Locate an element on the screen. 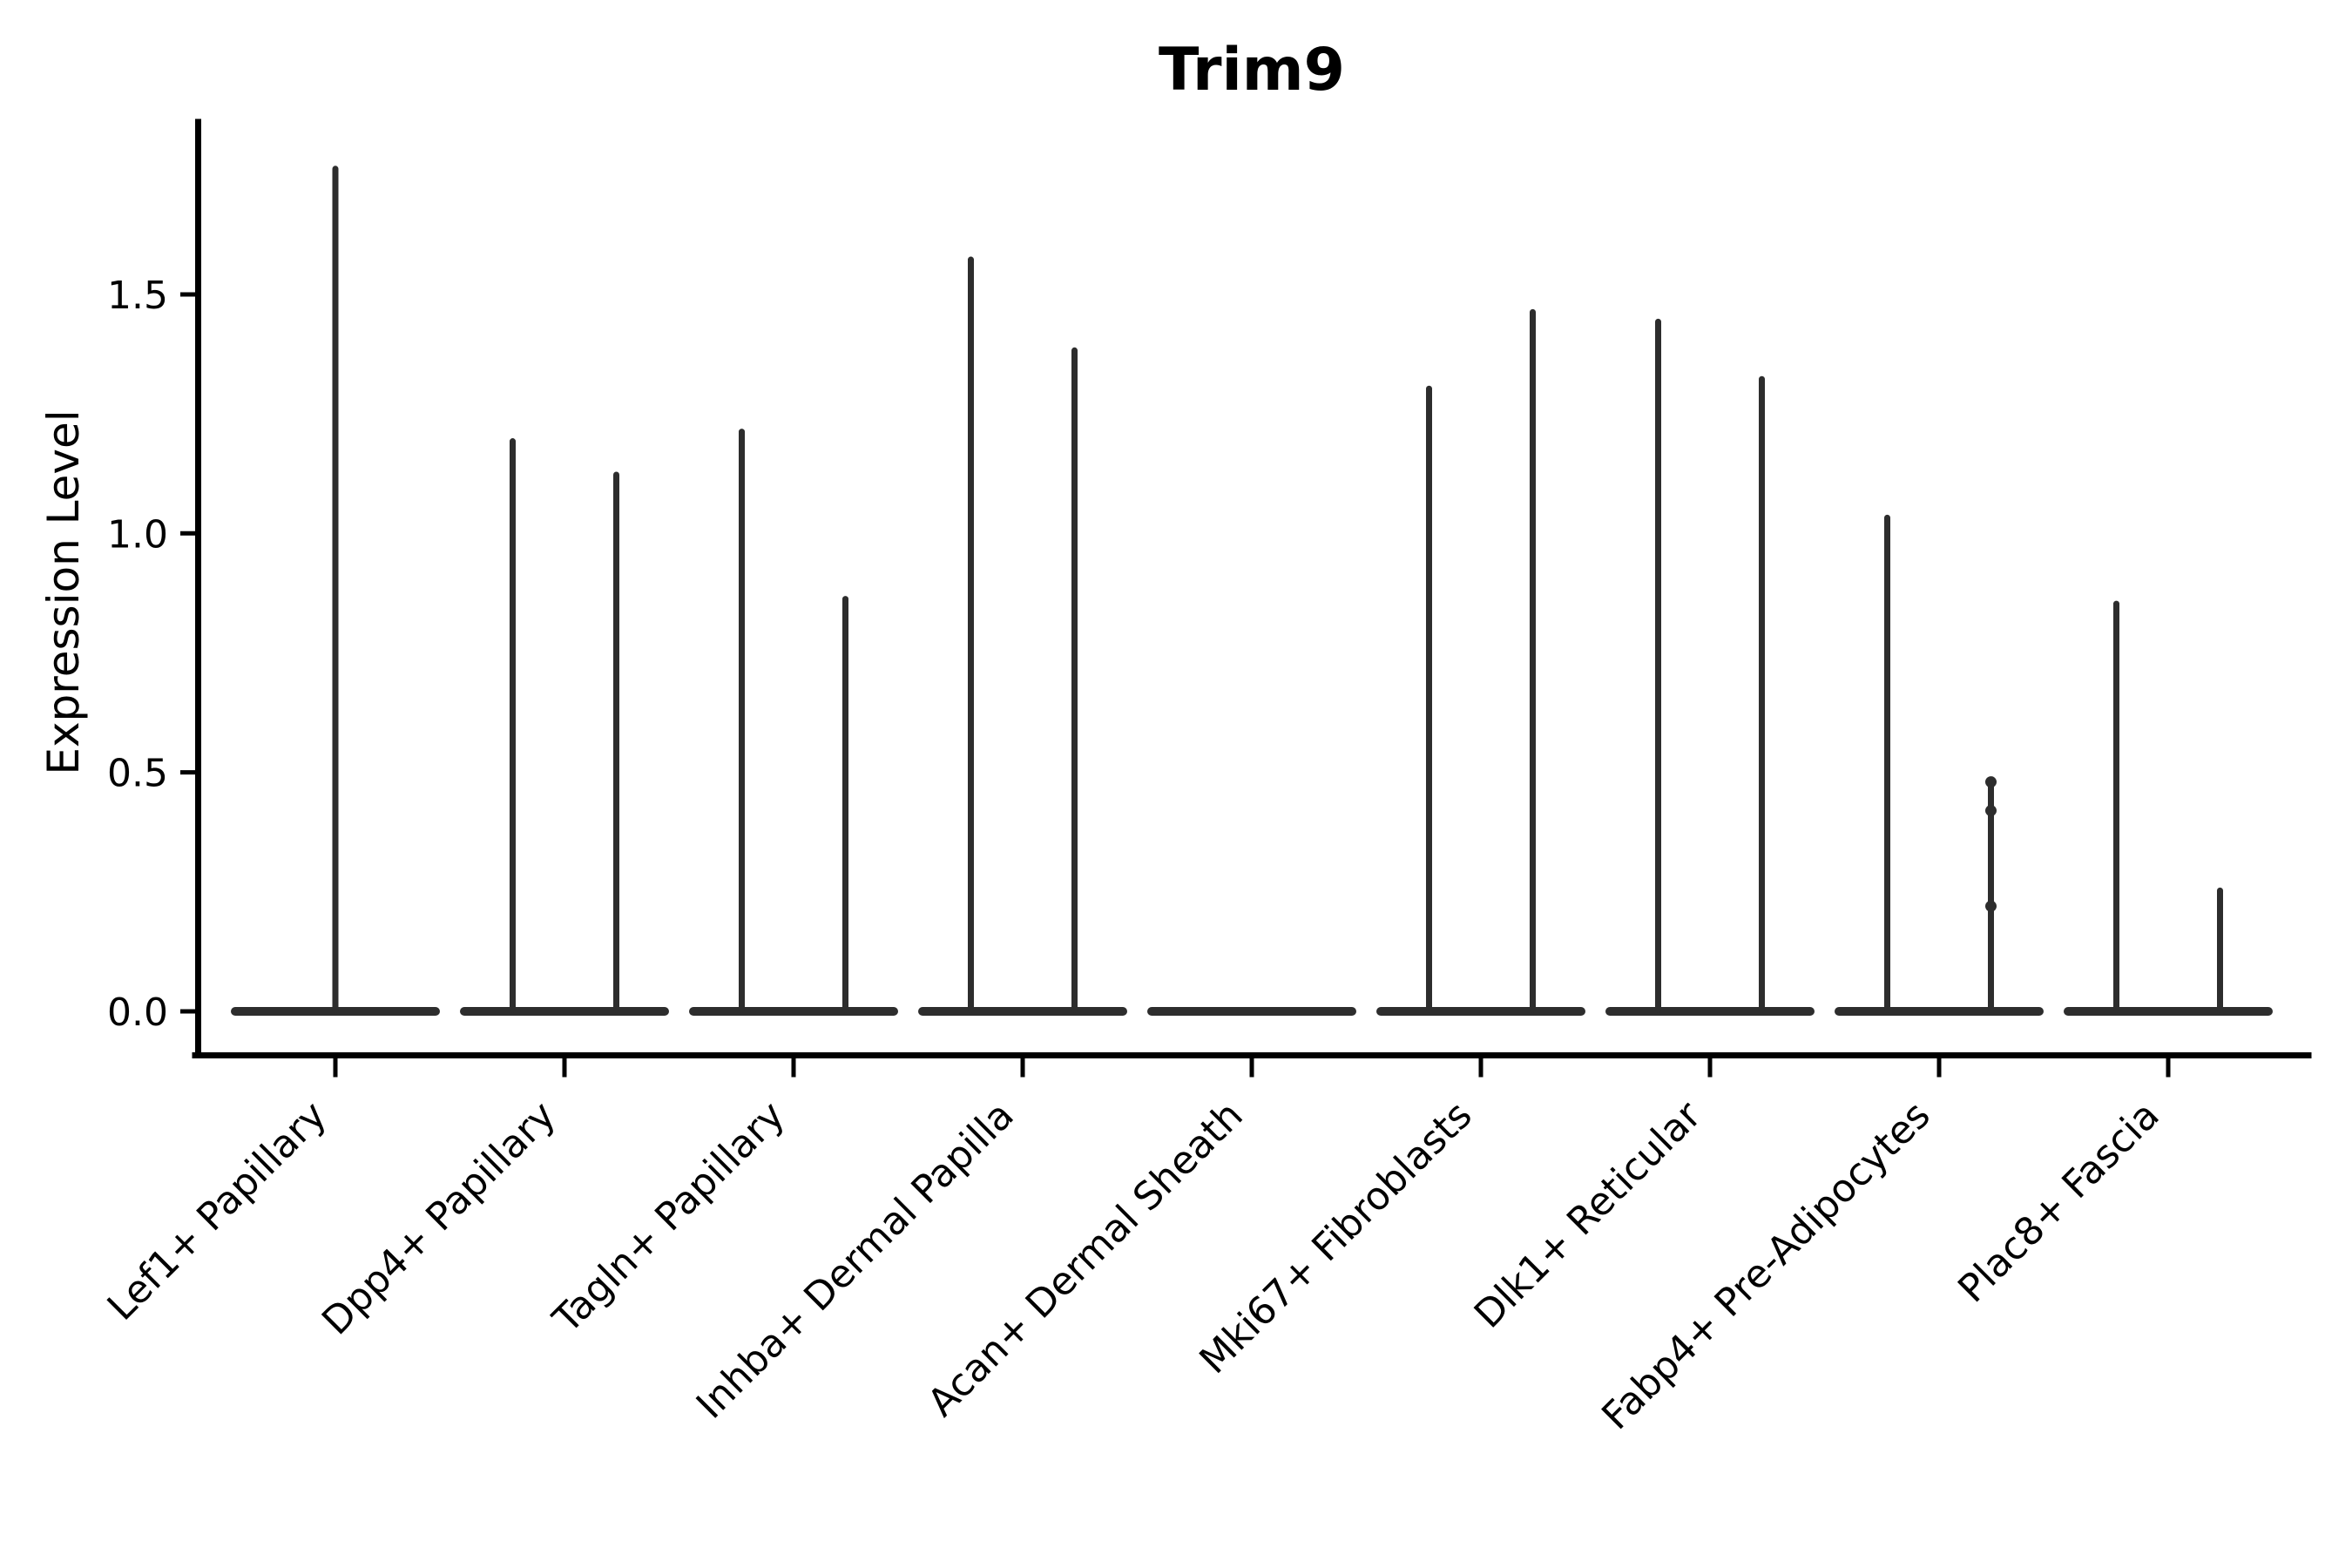 This screenshot has width=2352, height=1568. y-tick-label: 1.0 is located at coordinates (137, 534).